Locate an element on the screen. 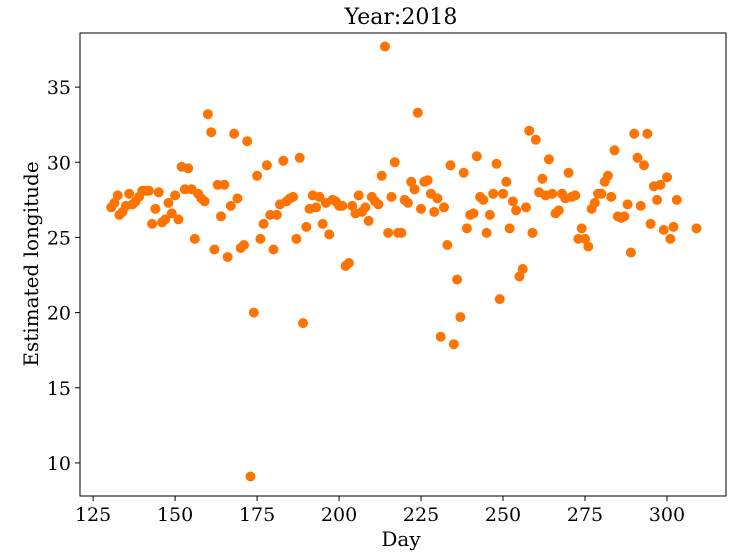  x-tick-label: 250 is located at coordinates (503, 515).